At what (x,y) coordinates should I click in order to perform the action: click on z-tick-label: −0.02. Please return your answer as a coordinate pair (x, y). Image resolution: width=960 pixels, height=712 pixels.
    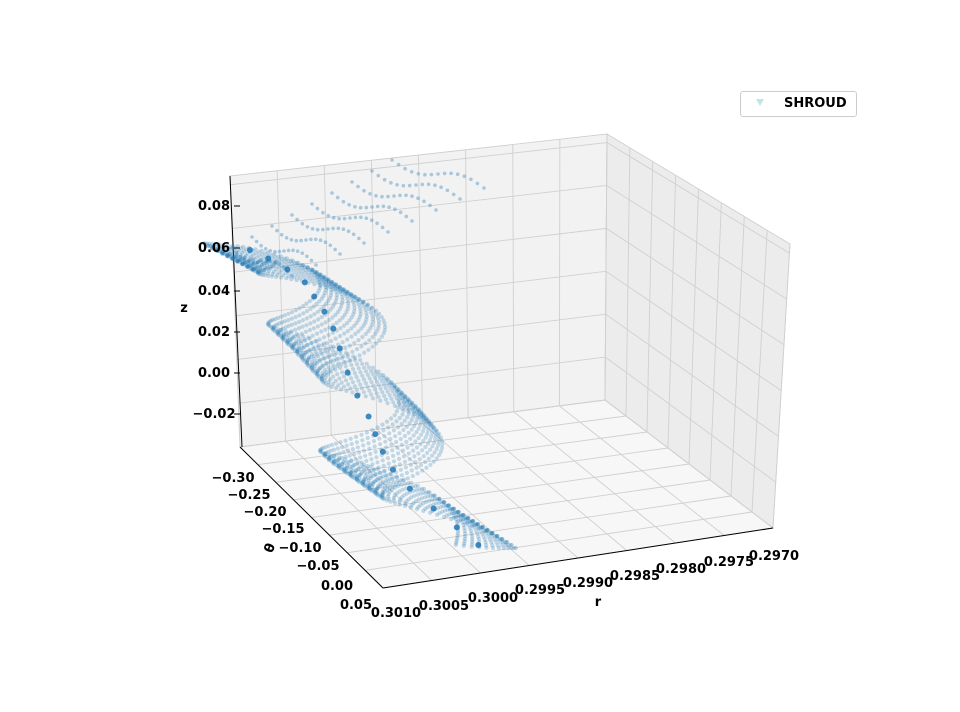
    Looking at the image, I should click on (214, 414).